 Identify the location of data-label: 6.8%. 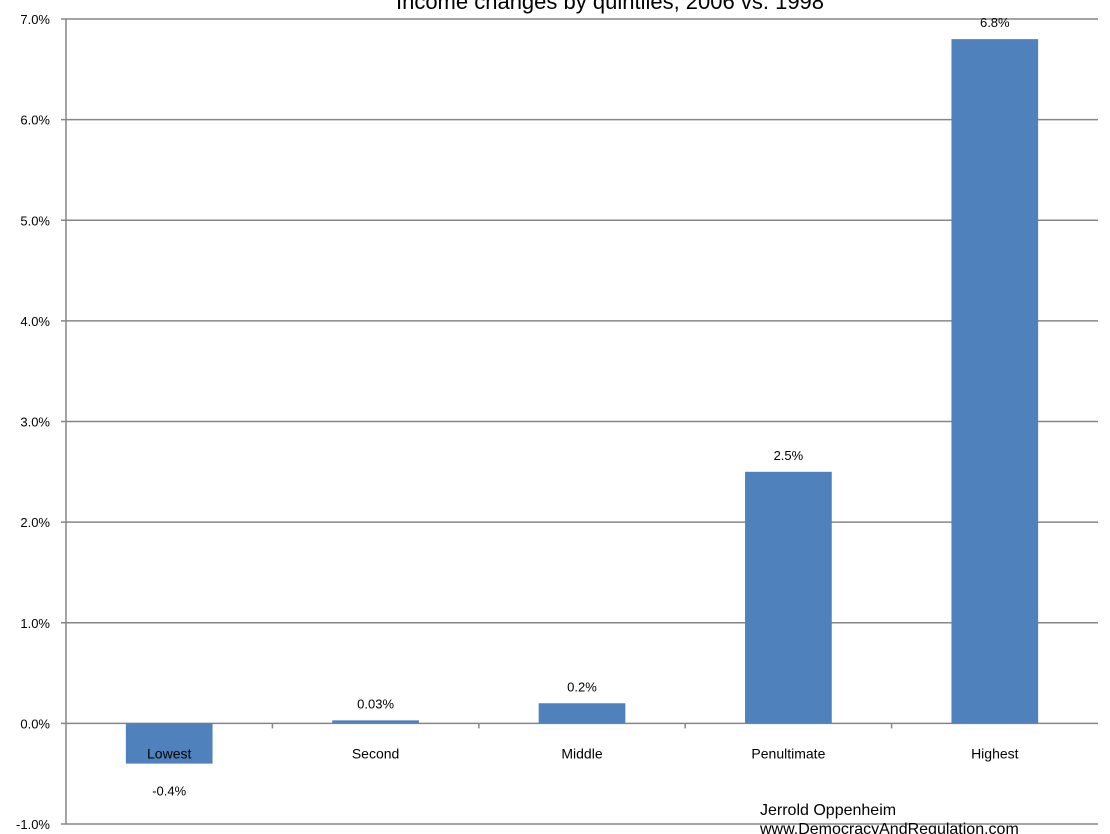
(995, 22).